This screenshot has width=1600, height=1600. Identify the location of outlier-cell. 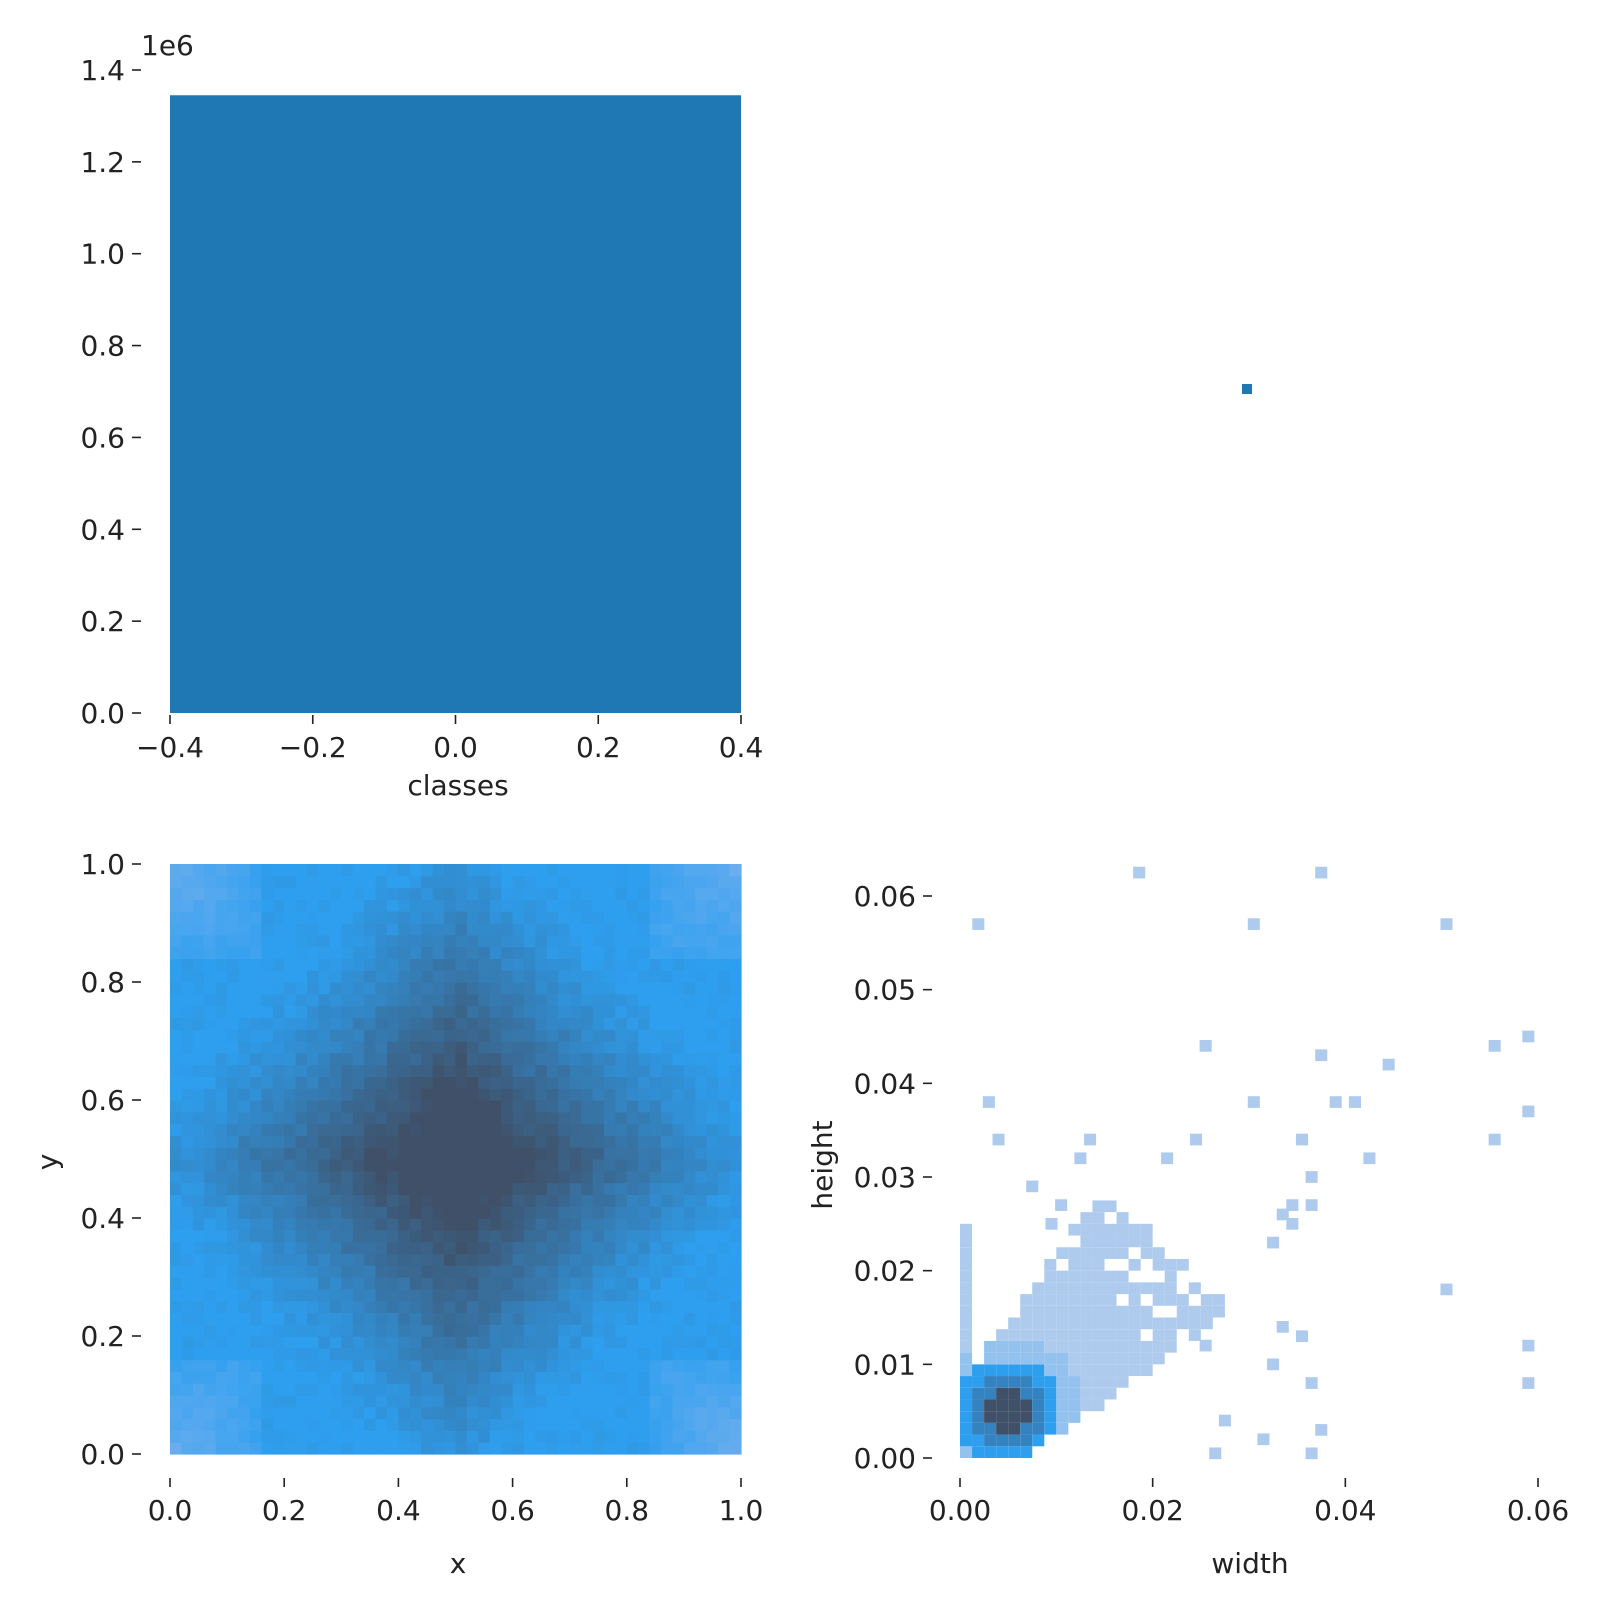
(1388, 1064).